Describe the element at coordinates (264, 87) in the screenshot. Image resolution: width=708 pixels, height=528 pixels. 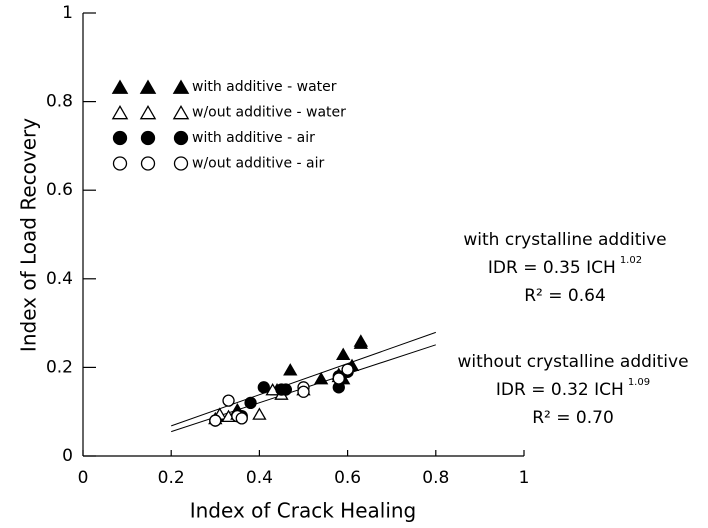
I see `legend-label: with additive - water` at that location.